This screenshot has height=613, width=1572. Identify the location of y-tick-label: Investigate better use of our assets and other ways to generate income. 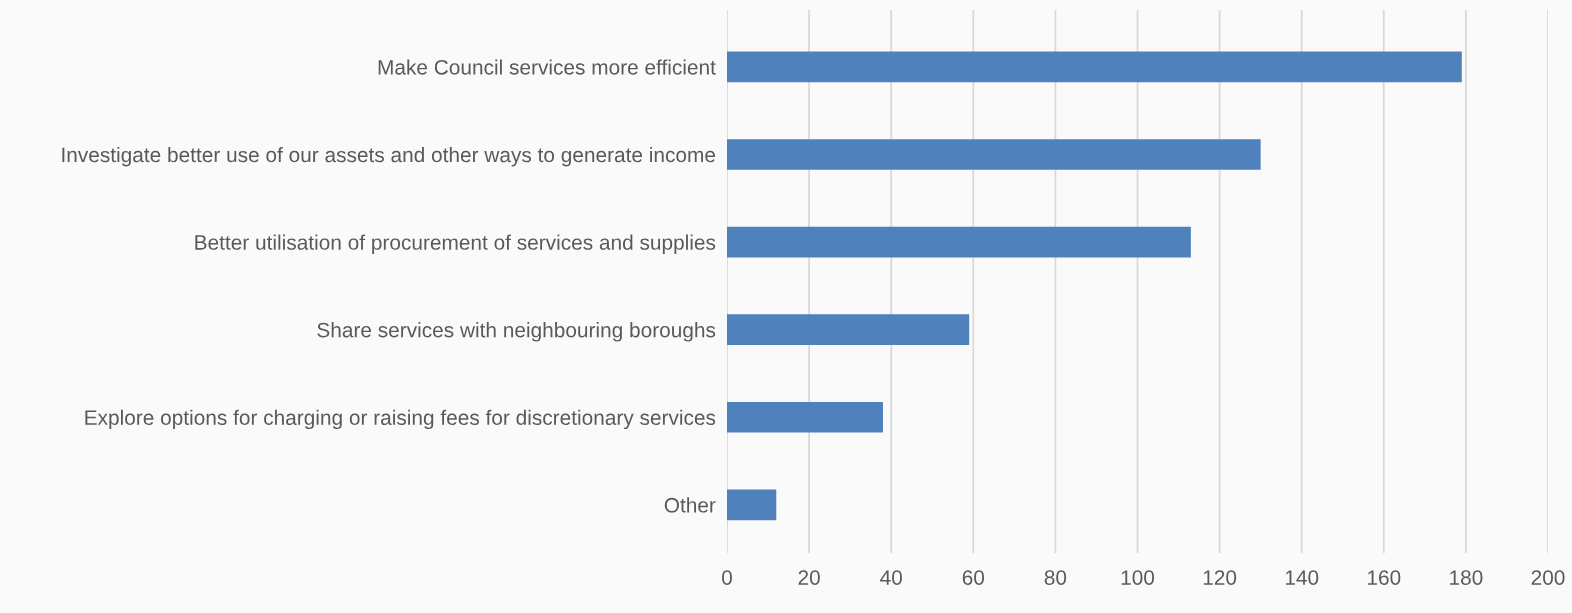
(389, 156).